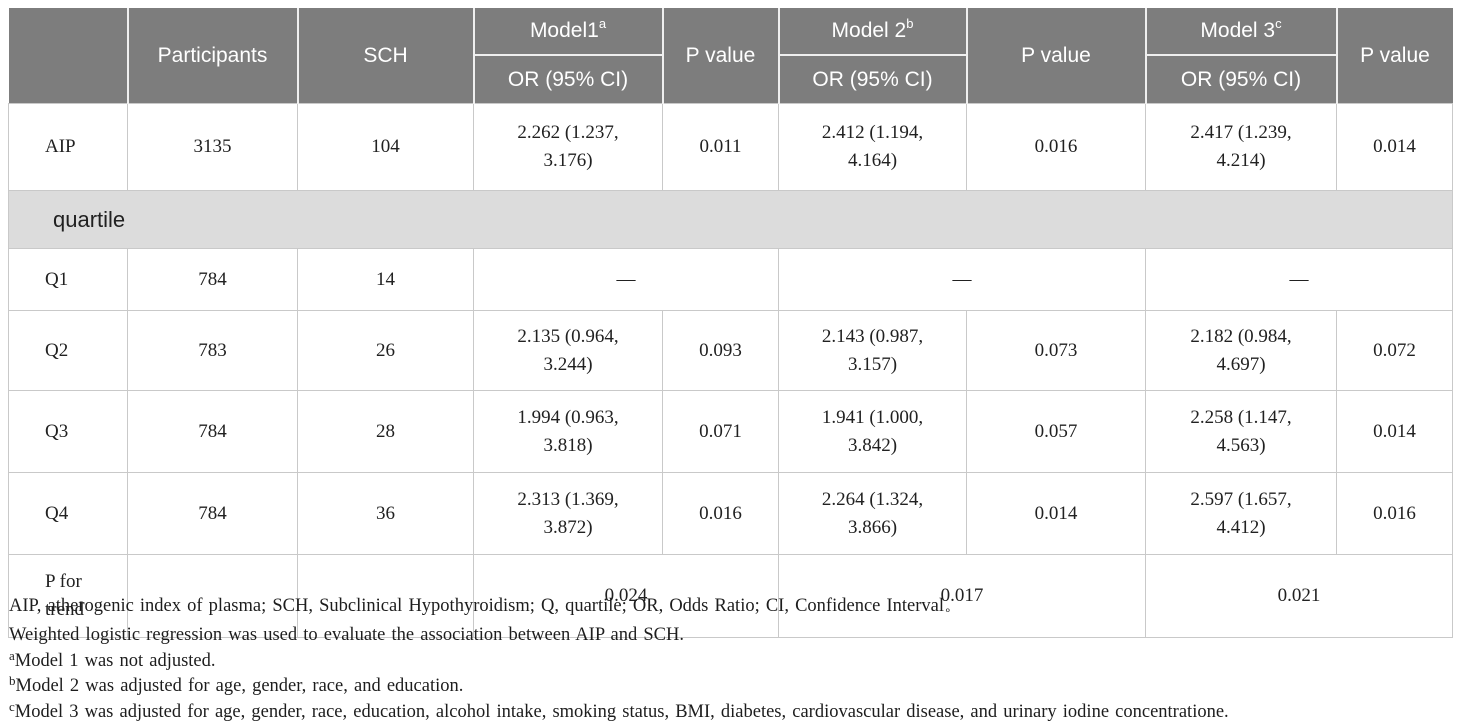  I want to click on cell-model2-p: 0.016, so click(1056, 147).